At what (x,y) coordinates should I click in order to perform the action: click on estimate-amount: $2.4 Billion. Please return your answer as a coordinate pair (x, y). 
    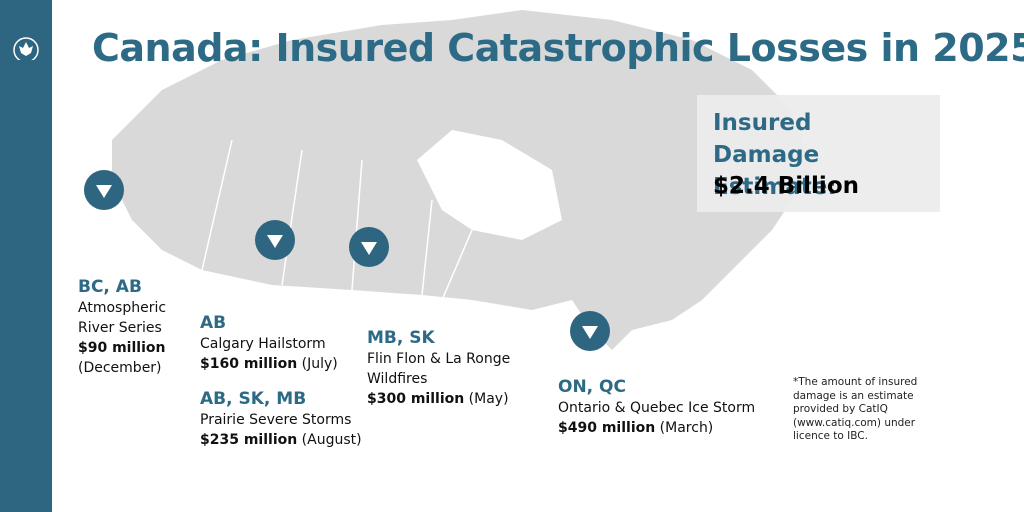
    Looking at the image, I should click on (786, 186).